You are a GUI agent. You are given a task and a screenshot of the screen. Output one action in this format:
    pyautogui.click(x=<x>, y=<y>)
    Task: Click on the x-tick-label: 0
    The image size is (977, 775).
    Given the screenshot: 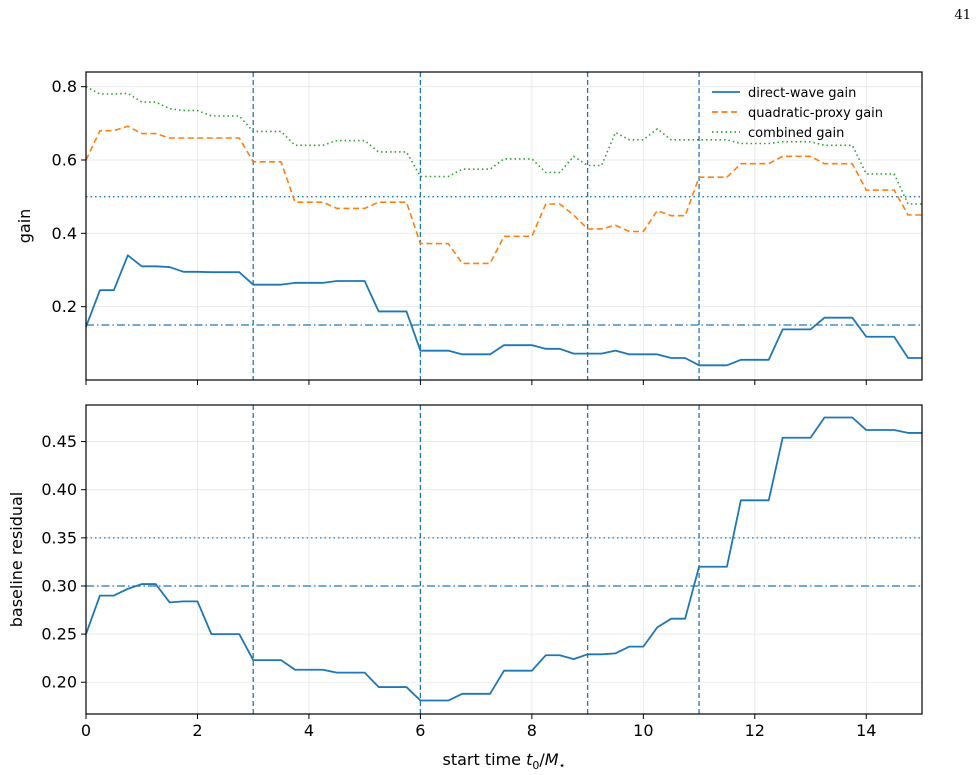 What is the action you would take?
    pyautogui.click(x=86, y=730)
    